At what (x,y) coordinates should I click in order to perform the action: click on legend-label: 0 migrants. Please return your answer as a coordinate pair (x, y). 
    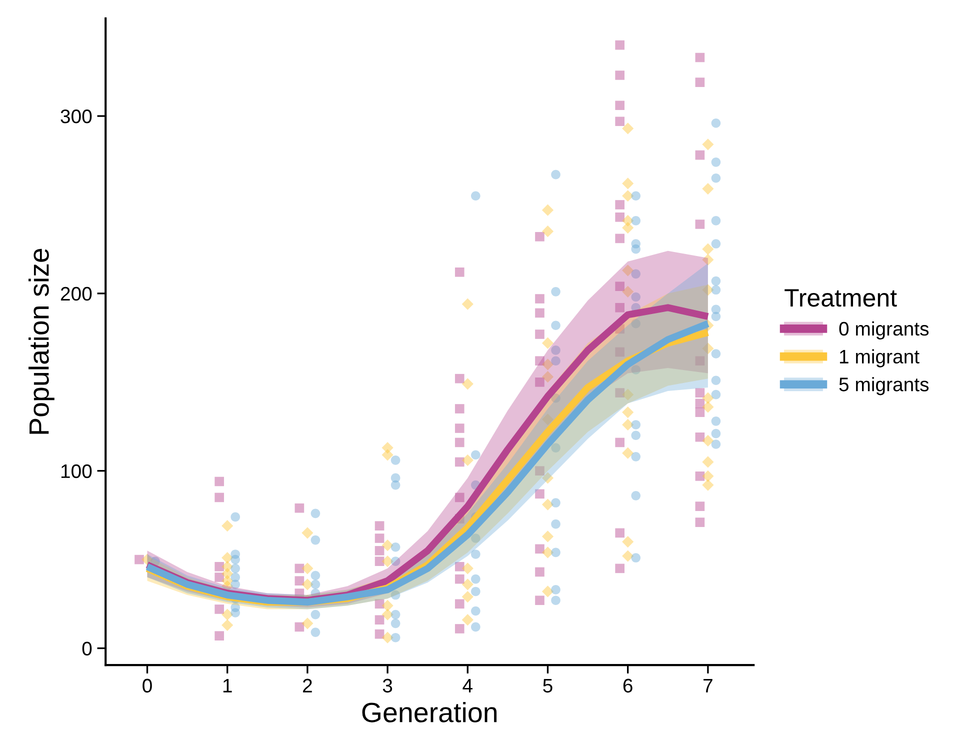
    Looking at the image, I should click on (884, 330).